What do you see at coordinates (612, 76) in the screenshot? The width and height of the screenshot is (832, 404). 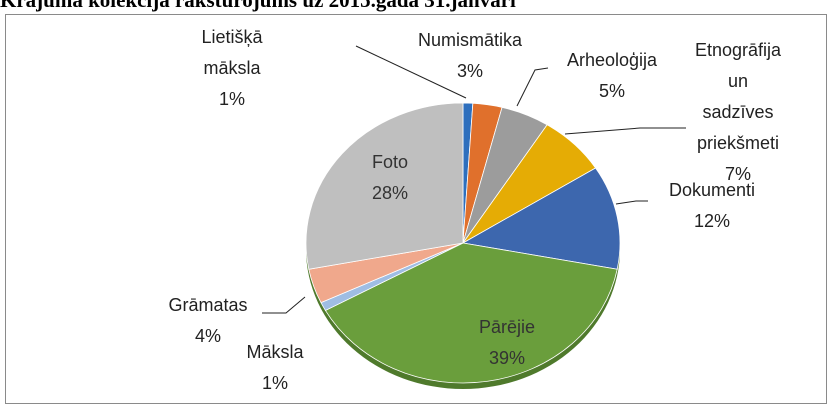 I see `slice-label: Arheoloģija 5%` at bounding box center [612, 76].